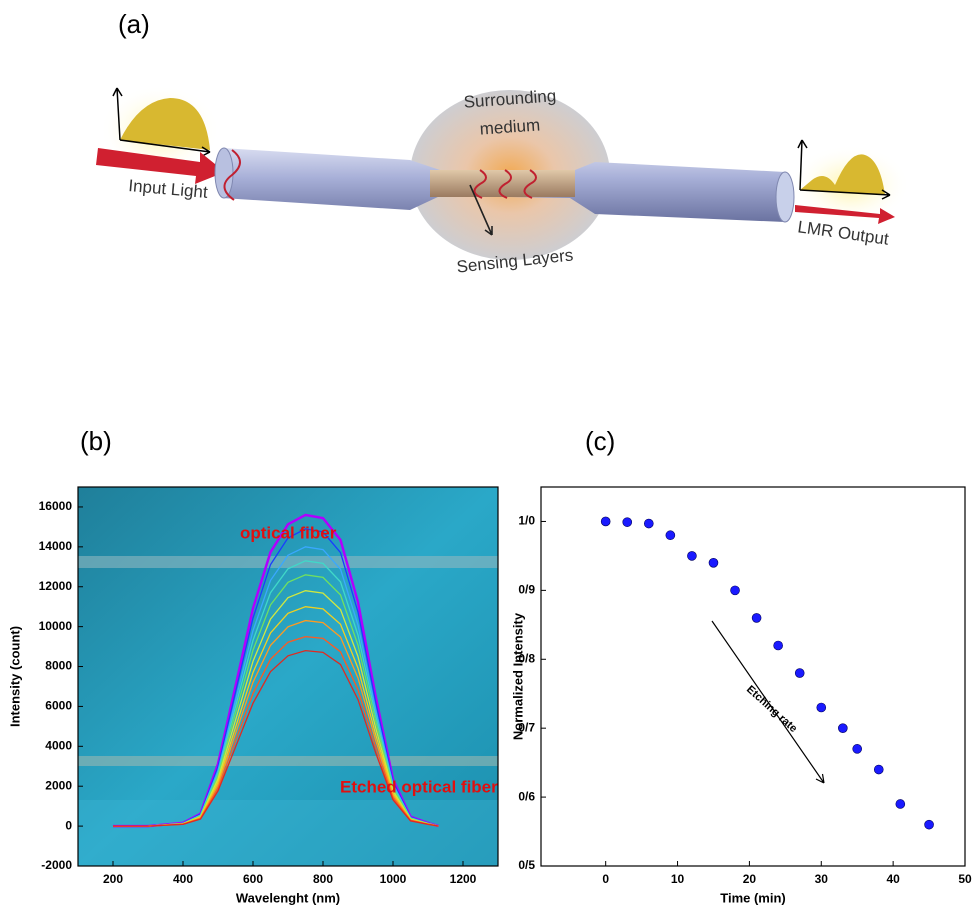 The width and height of the screenshot is (974, 916). What do you see at coordinates (517, 676) in the screenshot?
I see `y-axis-label: Normalized Intensity` at bounding box center [517, 676].